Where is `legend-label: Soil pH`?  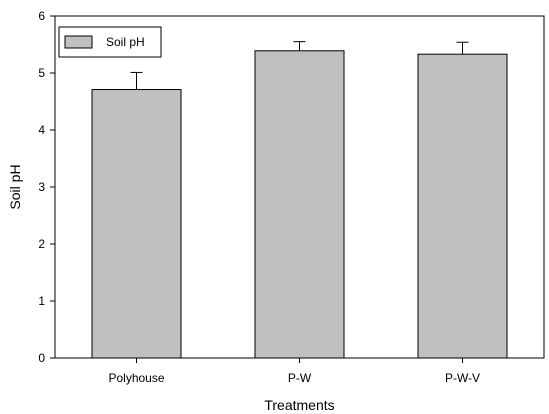
legend-label: Soil pH is located at coordinates (125, 42).